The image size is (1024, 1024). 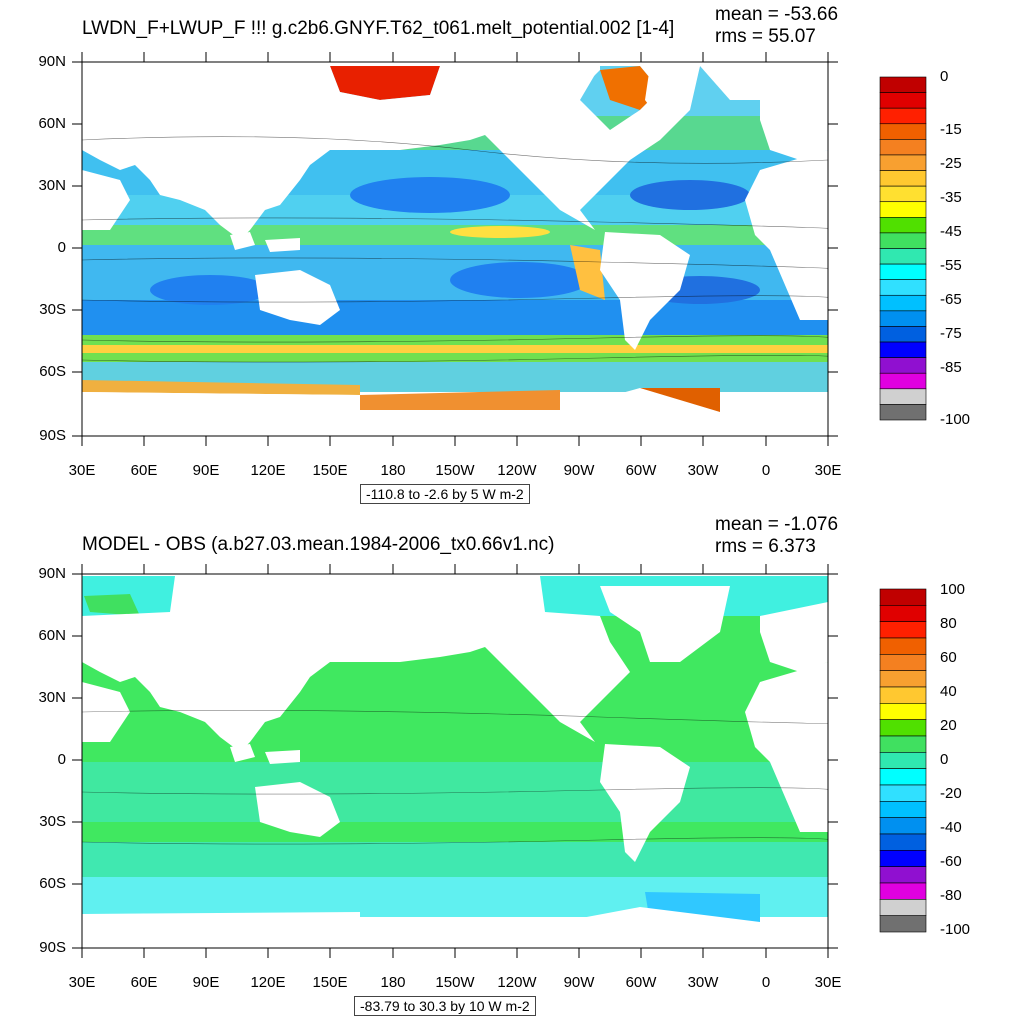 What do you see at coordinates (517, 982) in the screenshot?
I see `lon-label: 120W` at bounding box center [517, 982].